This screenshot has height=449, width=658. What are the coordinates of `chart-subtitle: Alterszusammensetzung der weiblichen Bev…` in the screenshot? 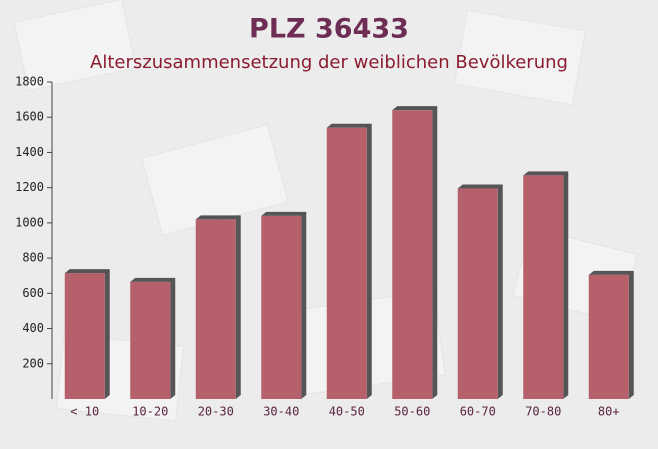 It's located at (329, 62).